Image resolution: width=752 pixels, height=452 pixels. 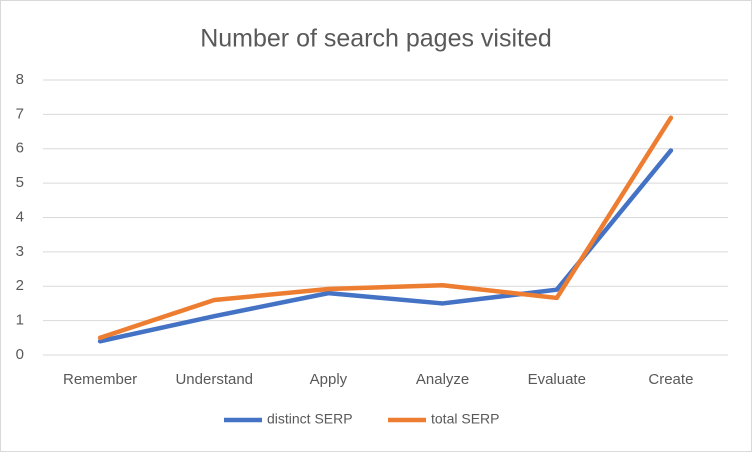 I want to click on y-tick-label: 8, so click(x=20, y=79).